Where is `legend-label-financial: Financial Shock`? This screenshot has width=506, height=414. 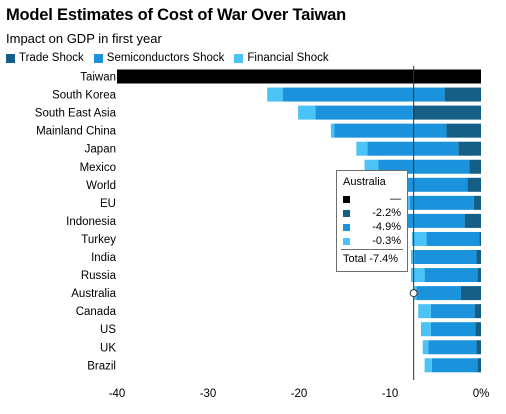
legend-label-financial: Financial Shock is located at coordinates (288, 58).